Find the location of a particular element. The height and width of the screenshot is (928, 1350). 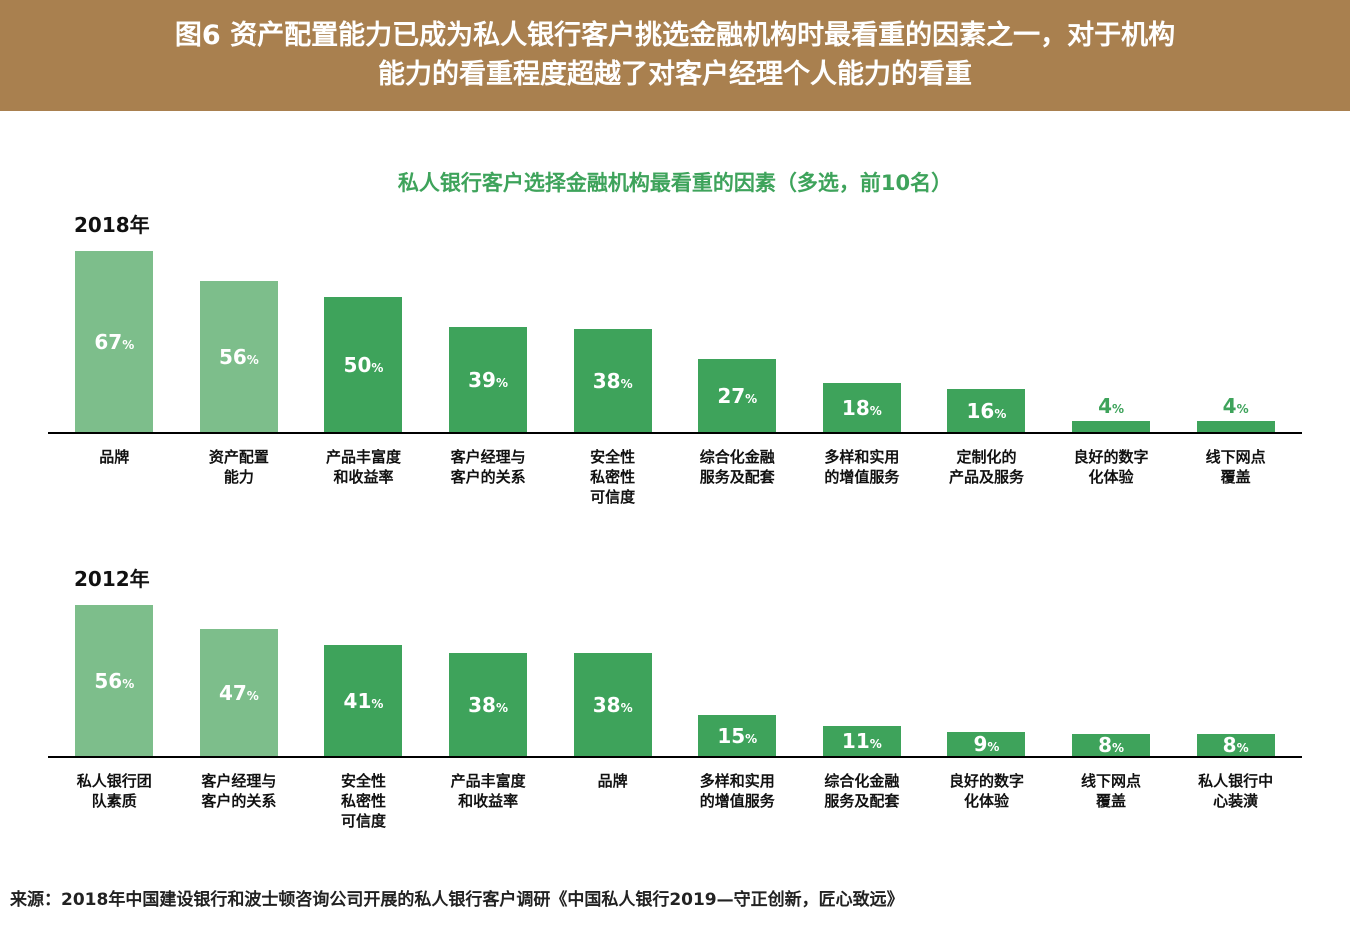

figure-title-line-1: 图6 资产配置能力已成为私人银行客户挑选金融机构时最看重的因素之一，对于机构 is located at coordinates (675, 35).